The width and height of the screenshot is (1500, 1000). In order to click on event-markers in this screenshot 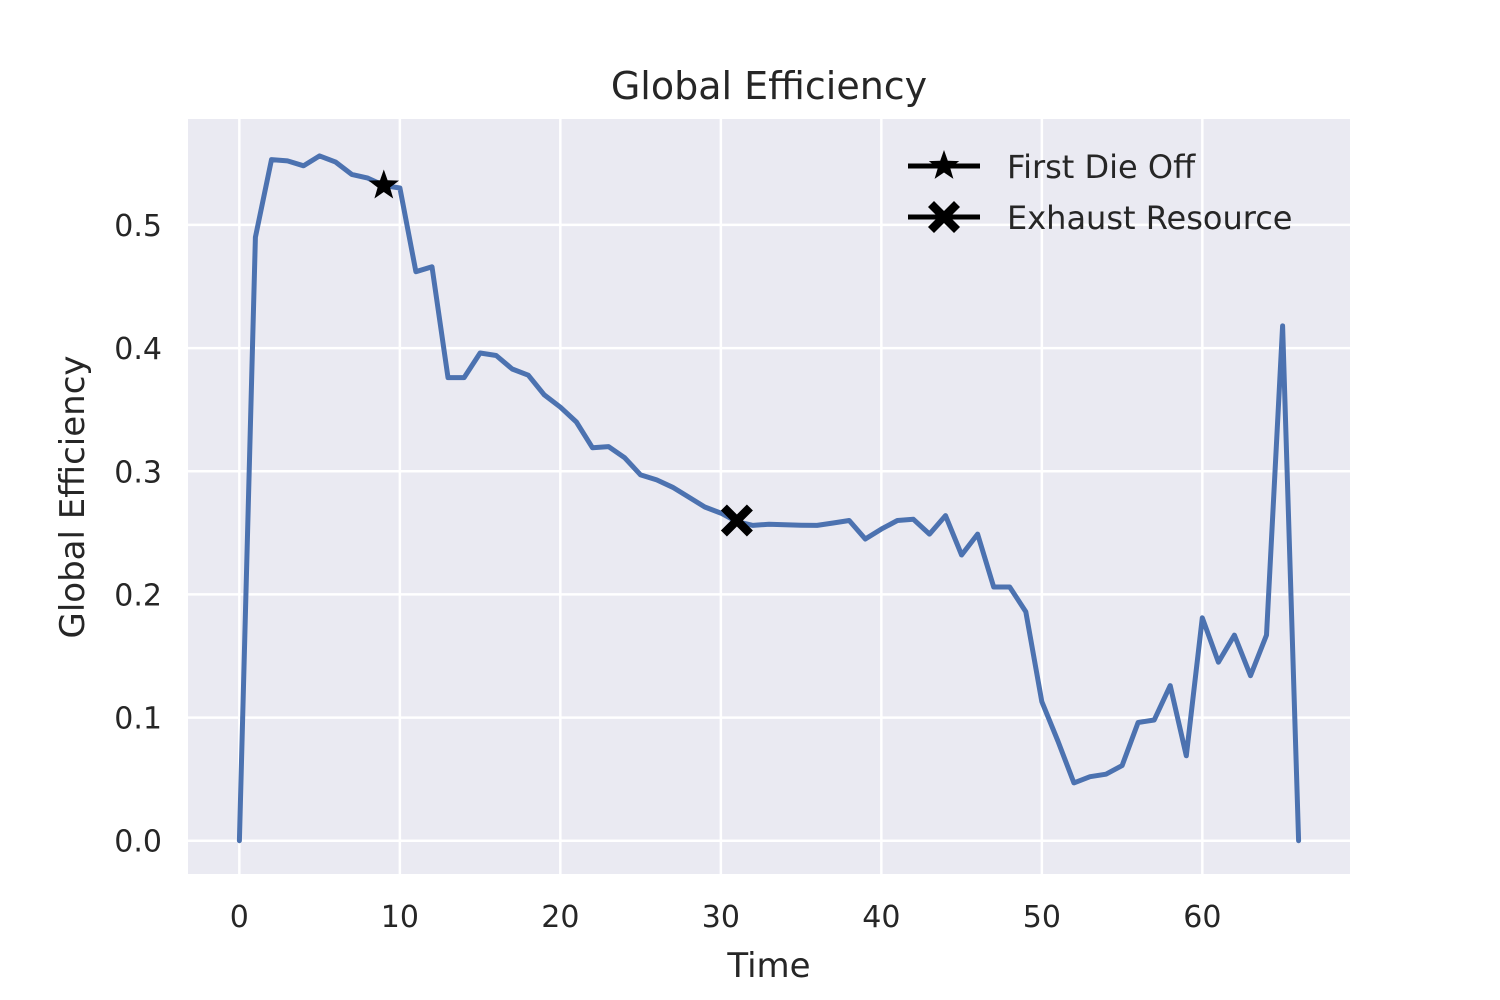, I will do `click(560, 353)`.